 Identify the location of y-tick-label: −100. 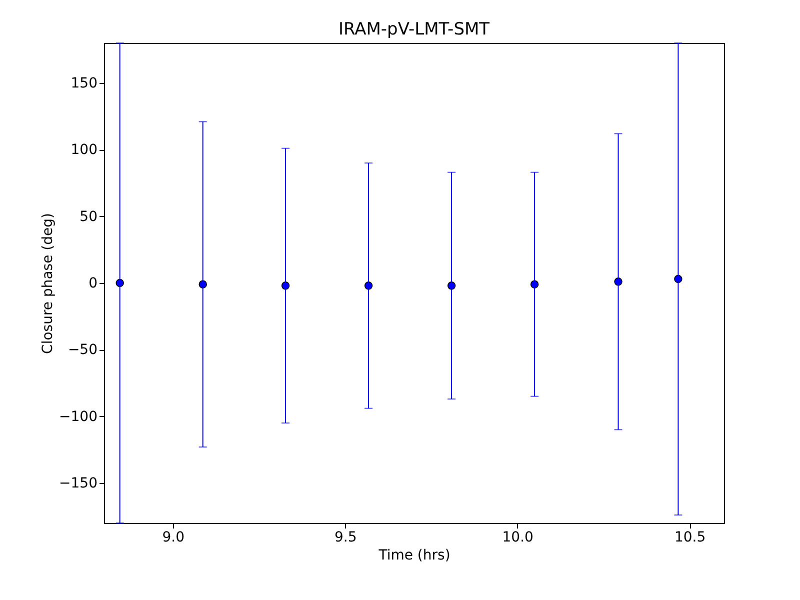
(78, 416).